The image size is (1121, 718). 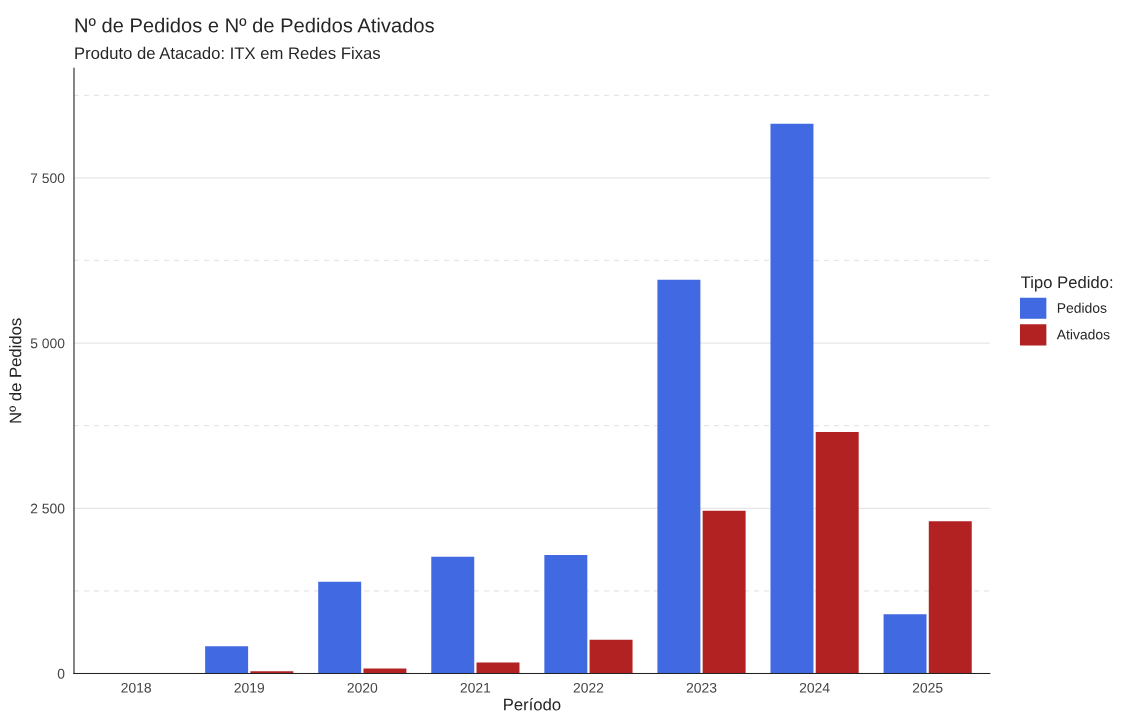 I want to click on legend-label: Pedidos, so click(x=1082, y=307).